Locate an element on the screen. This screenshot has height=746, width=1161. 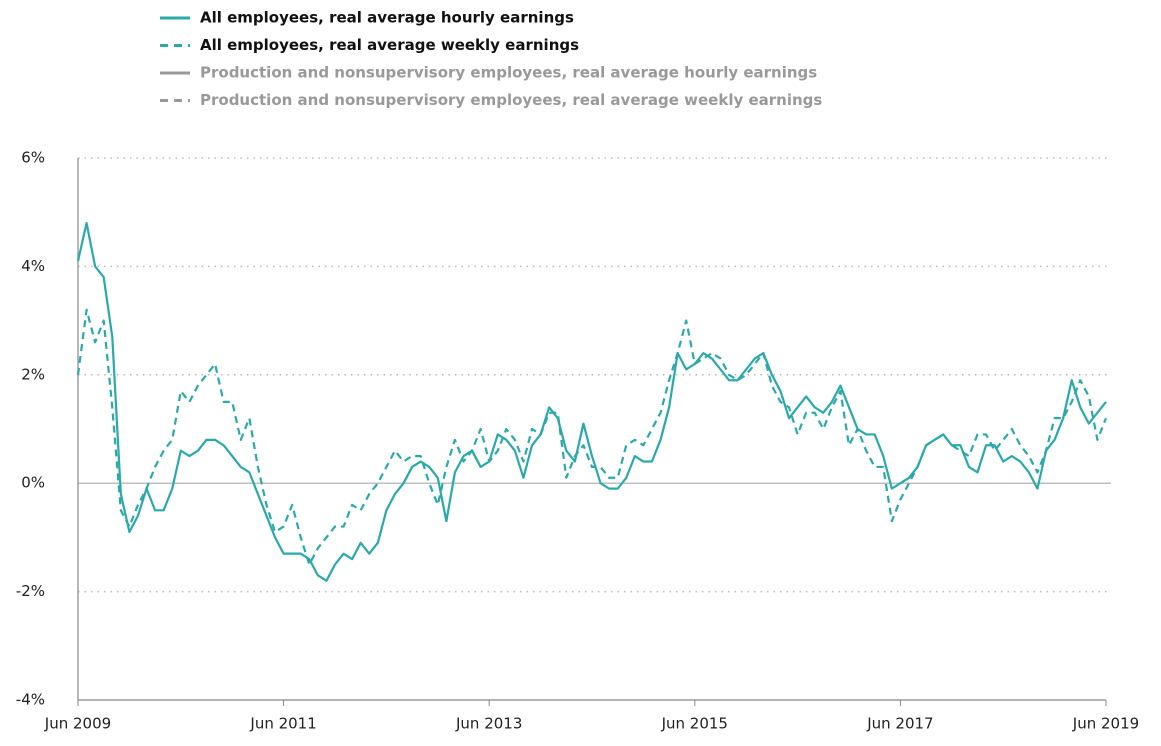
x-tick-label: Jun 2017 is located at coordinates (899, 724).